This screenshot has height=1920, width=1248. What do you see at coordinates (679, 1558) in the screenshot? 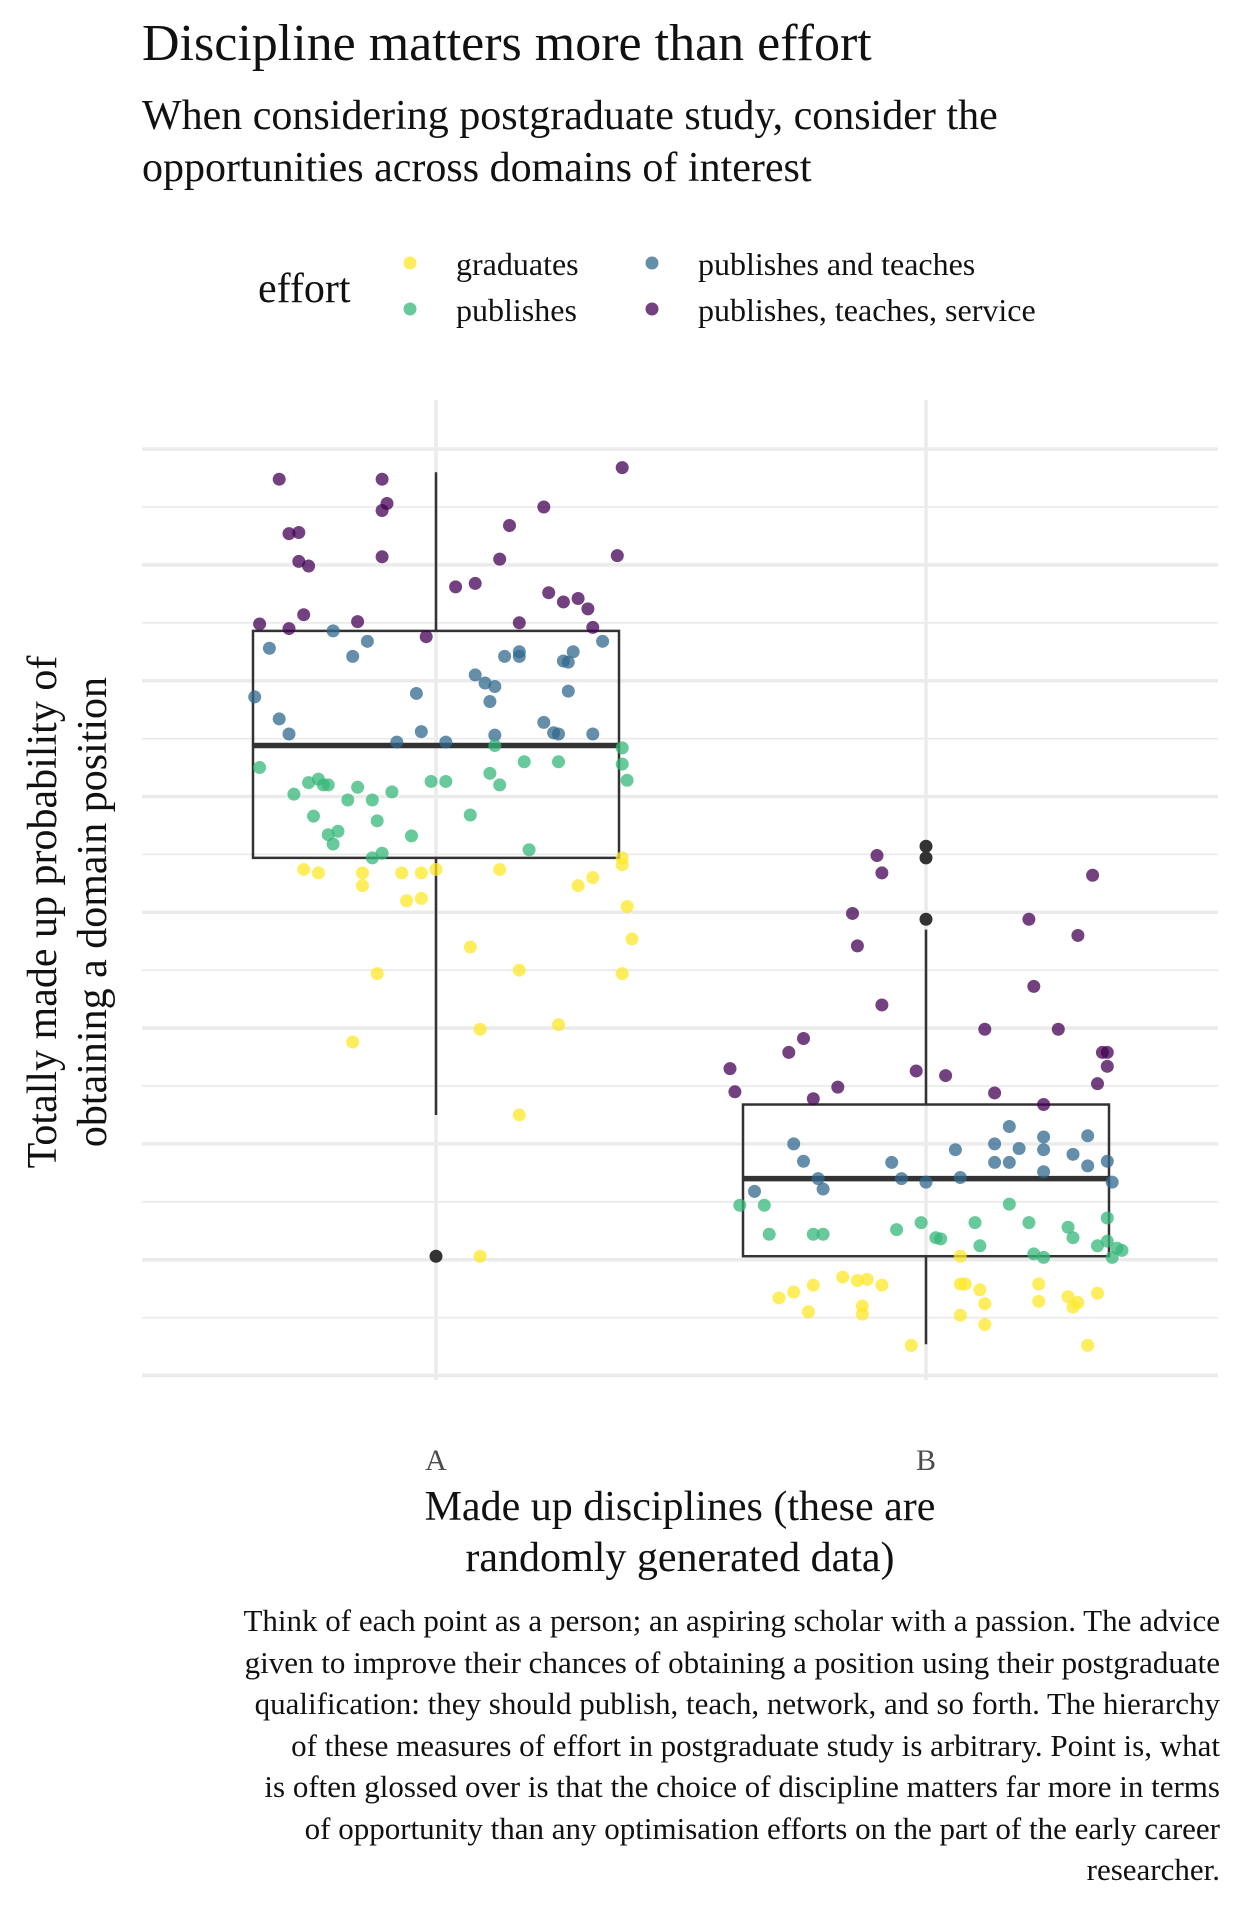
I see `x-axis-label: randomly generated data)` at bounding box center [679, 1558].